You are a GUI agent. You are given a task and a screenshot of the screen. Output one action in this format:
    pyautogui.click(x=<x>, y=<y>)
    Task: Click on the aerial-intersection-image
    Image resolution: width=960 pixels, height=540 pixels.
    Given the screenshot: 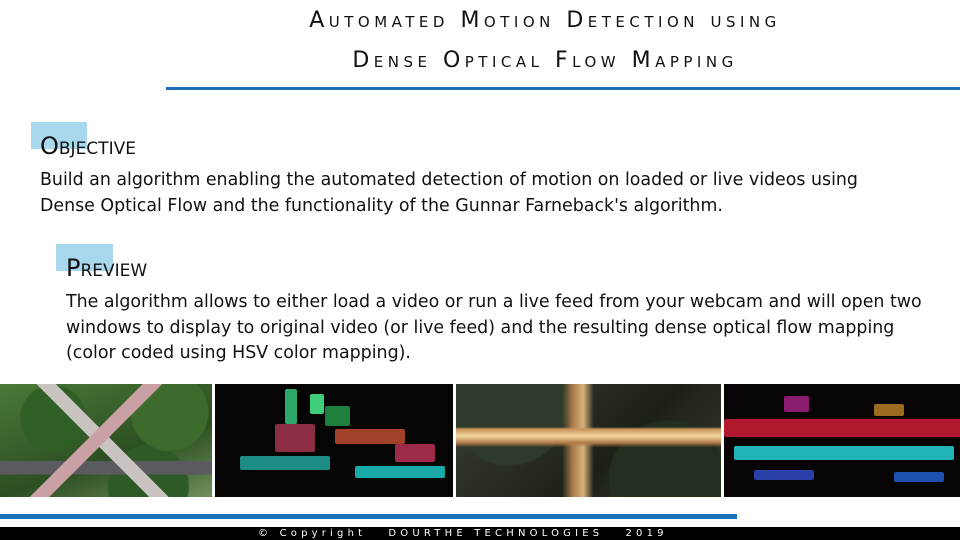 What is the action you would take?
    pyautogui.click(x=106, y=440)
    